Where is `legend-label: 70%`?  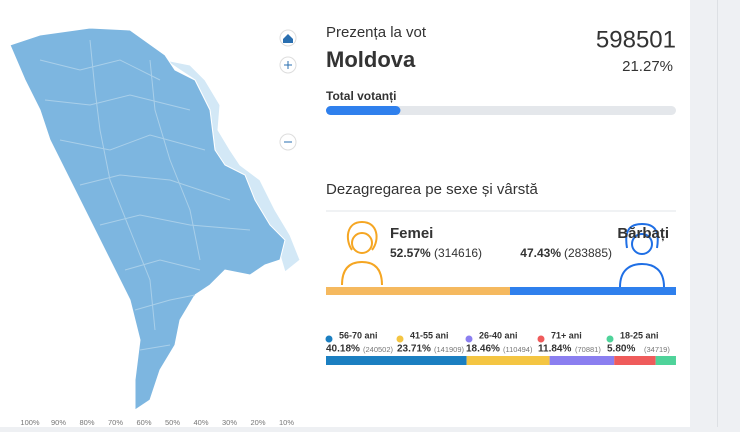 legend-label: 70% is located at coordinates (115, 422).